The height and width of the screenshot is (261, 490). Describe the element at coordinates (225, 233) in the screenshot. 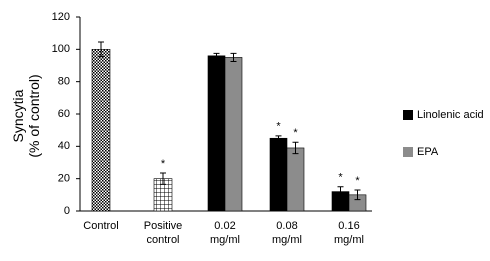

I see `x-tick-label: 0.02 mg/ml` at that location.